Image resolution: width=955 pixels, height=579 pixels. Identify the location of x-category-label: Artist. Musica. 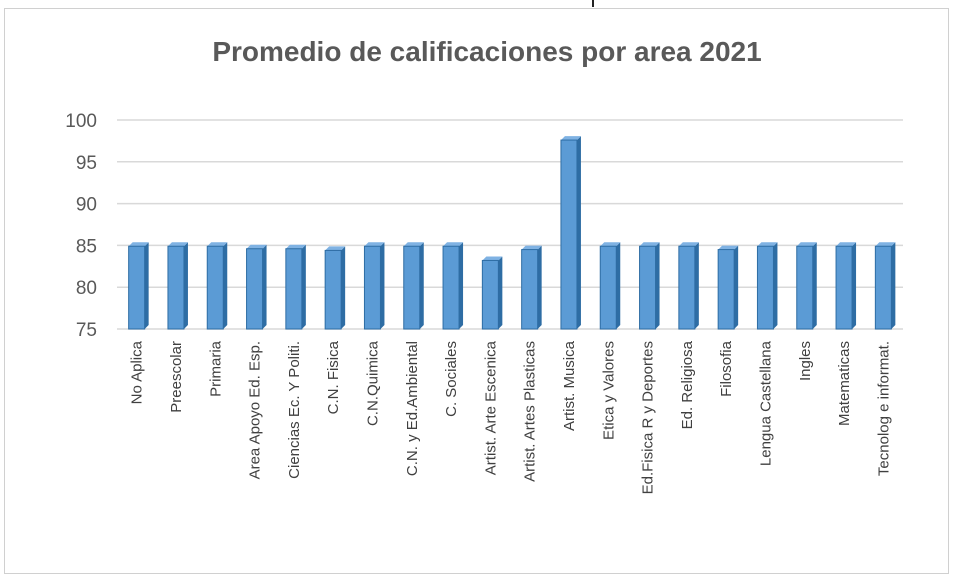
(569, 385).